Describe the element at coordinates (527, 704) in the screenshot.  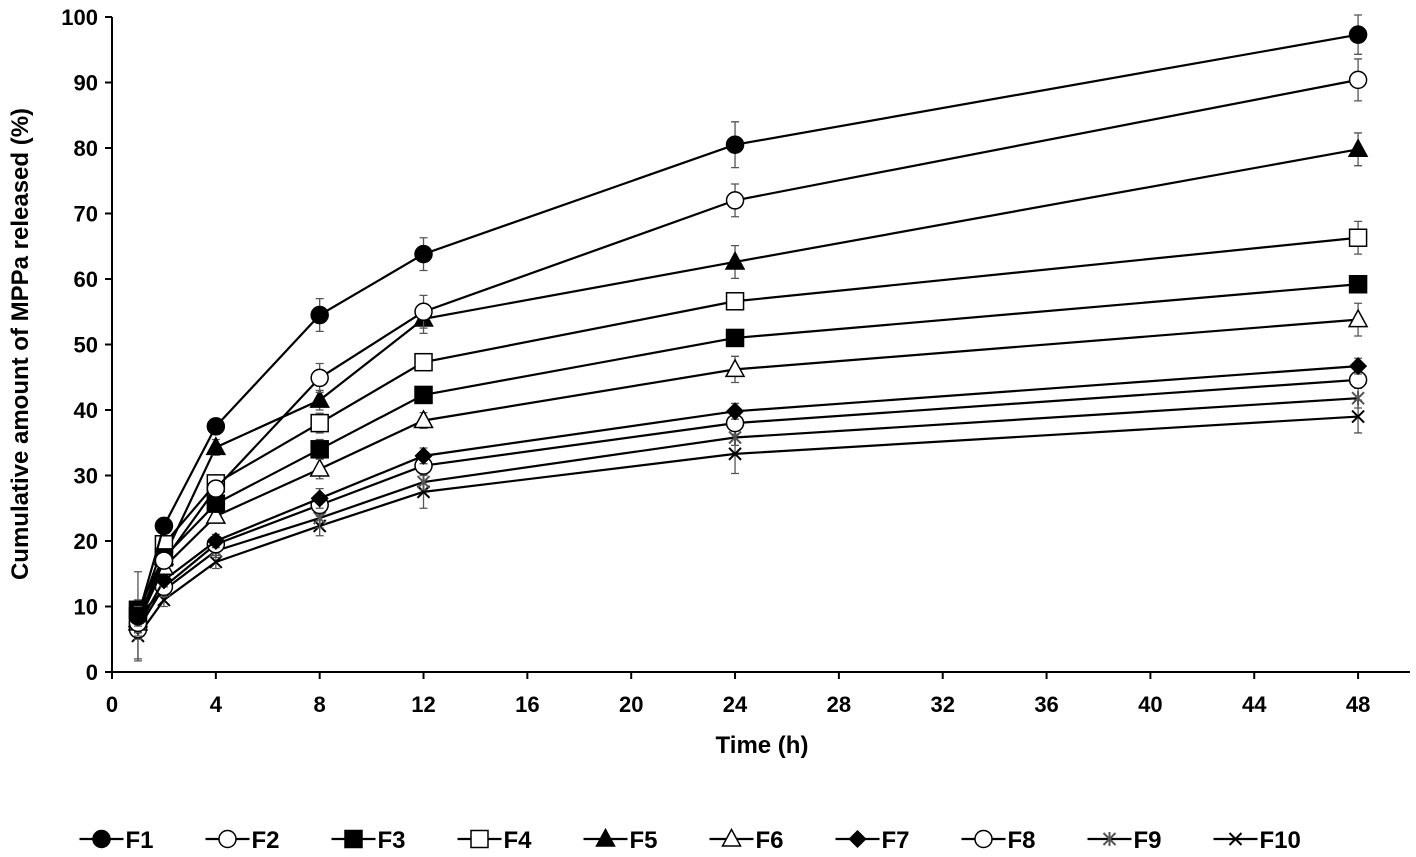
I see `x-tick-label: 16` at that location.